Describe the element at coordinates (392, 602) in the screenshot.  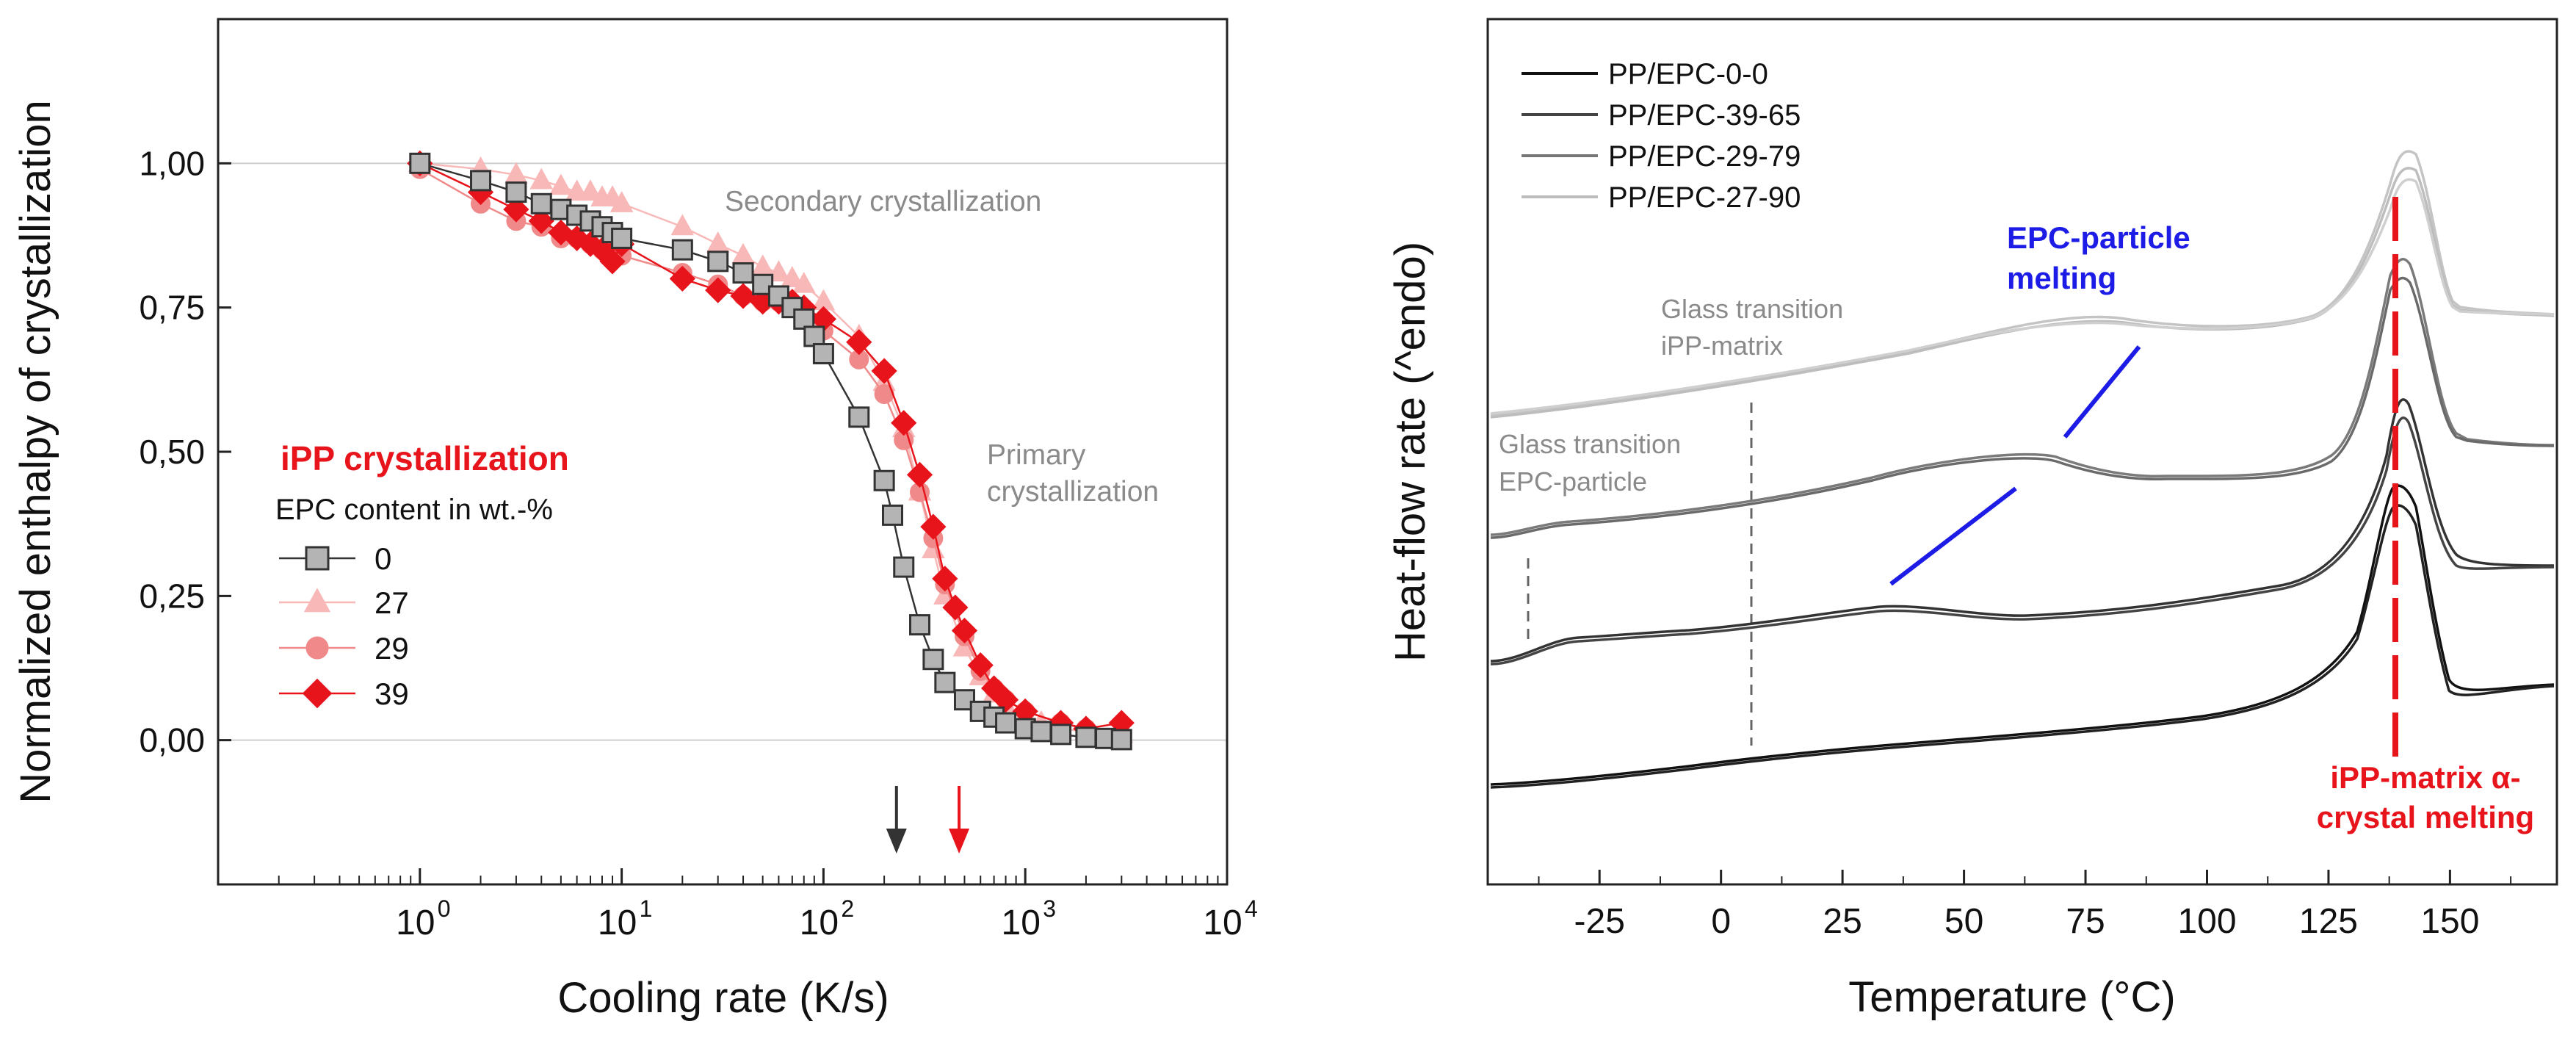
I see `legend-label: 27` at that location.